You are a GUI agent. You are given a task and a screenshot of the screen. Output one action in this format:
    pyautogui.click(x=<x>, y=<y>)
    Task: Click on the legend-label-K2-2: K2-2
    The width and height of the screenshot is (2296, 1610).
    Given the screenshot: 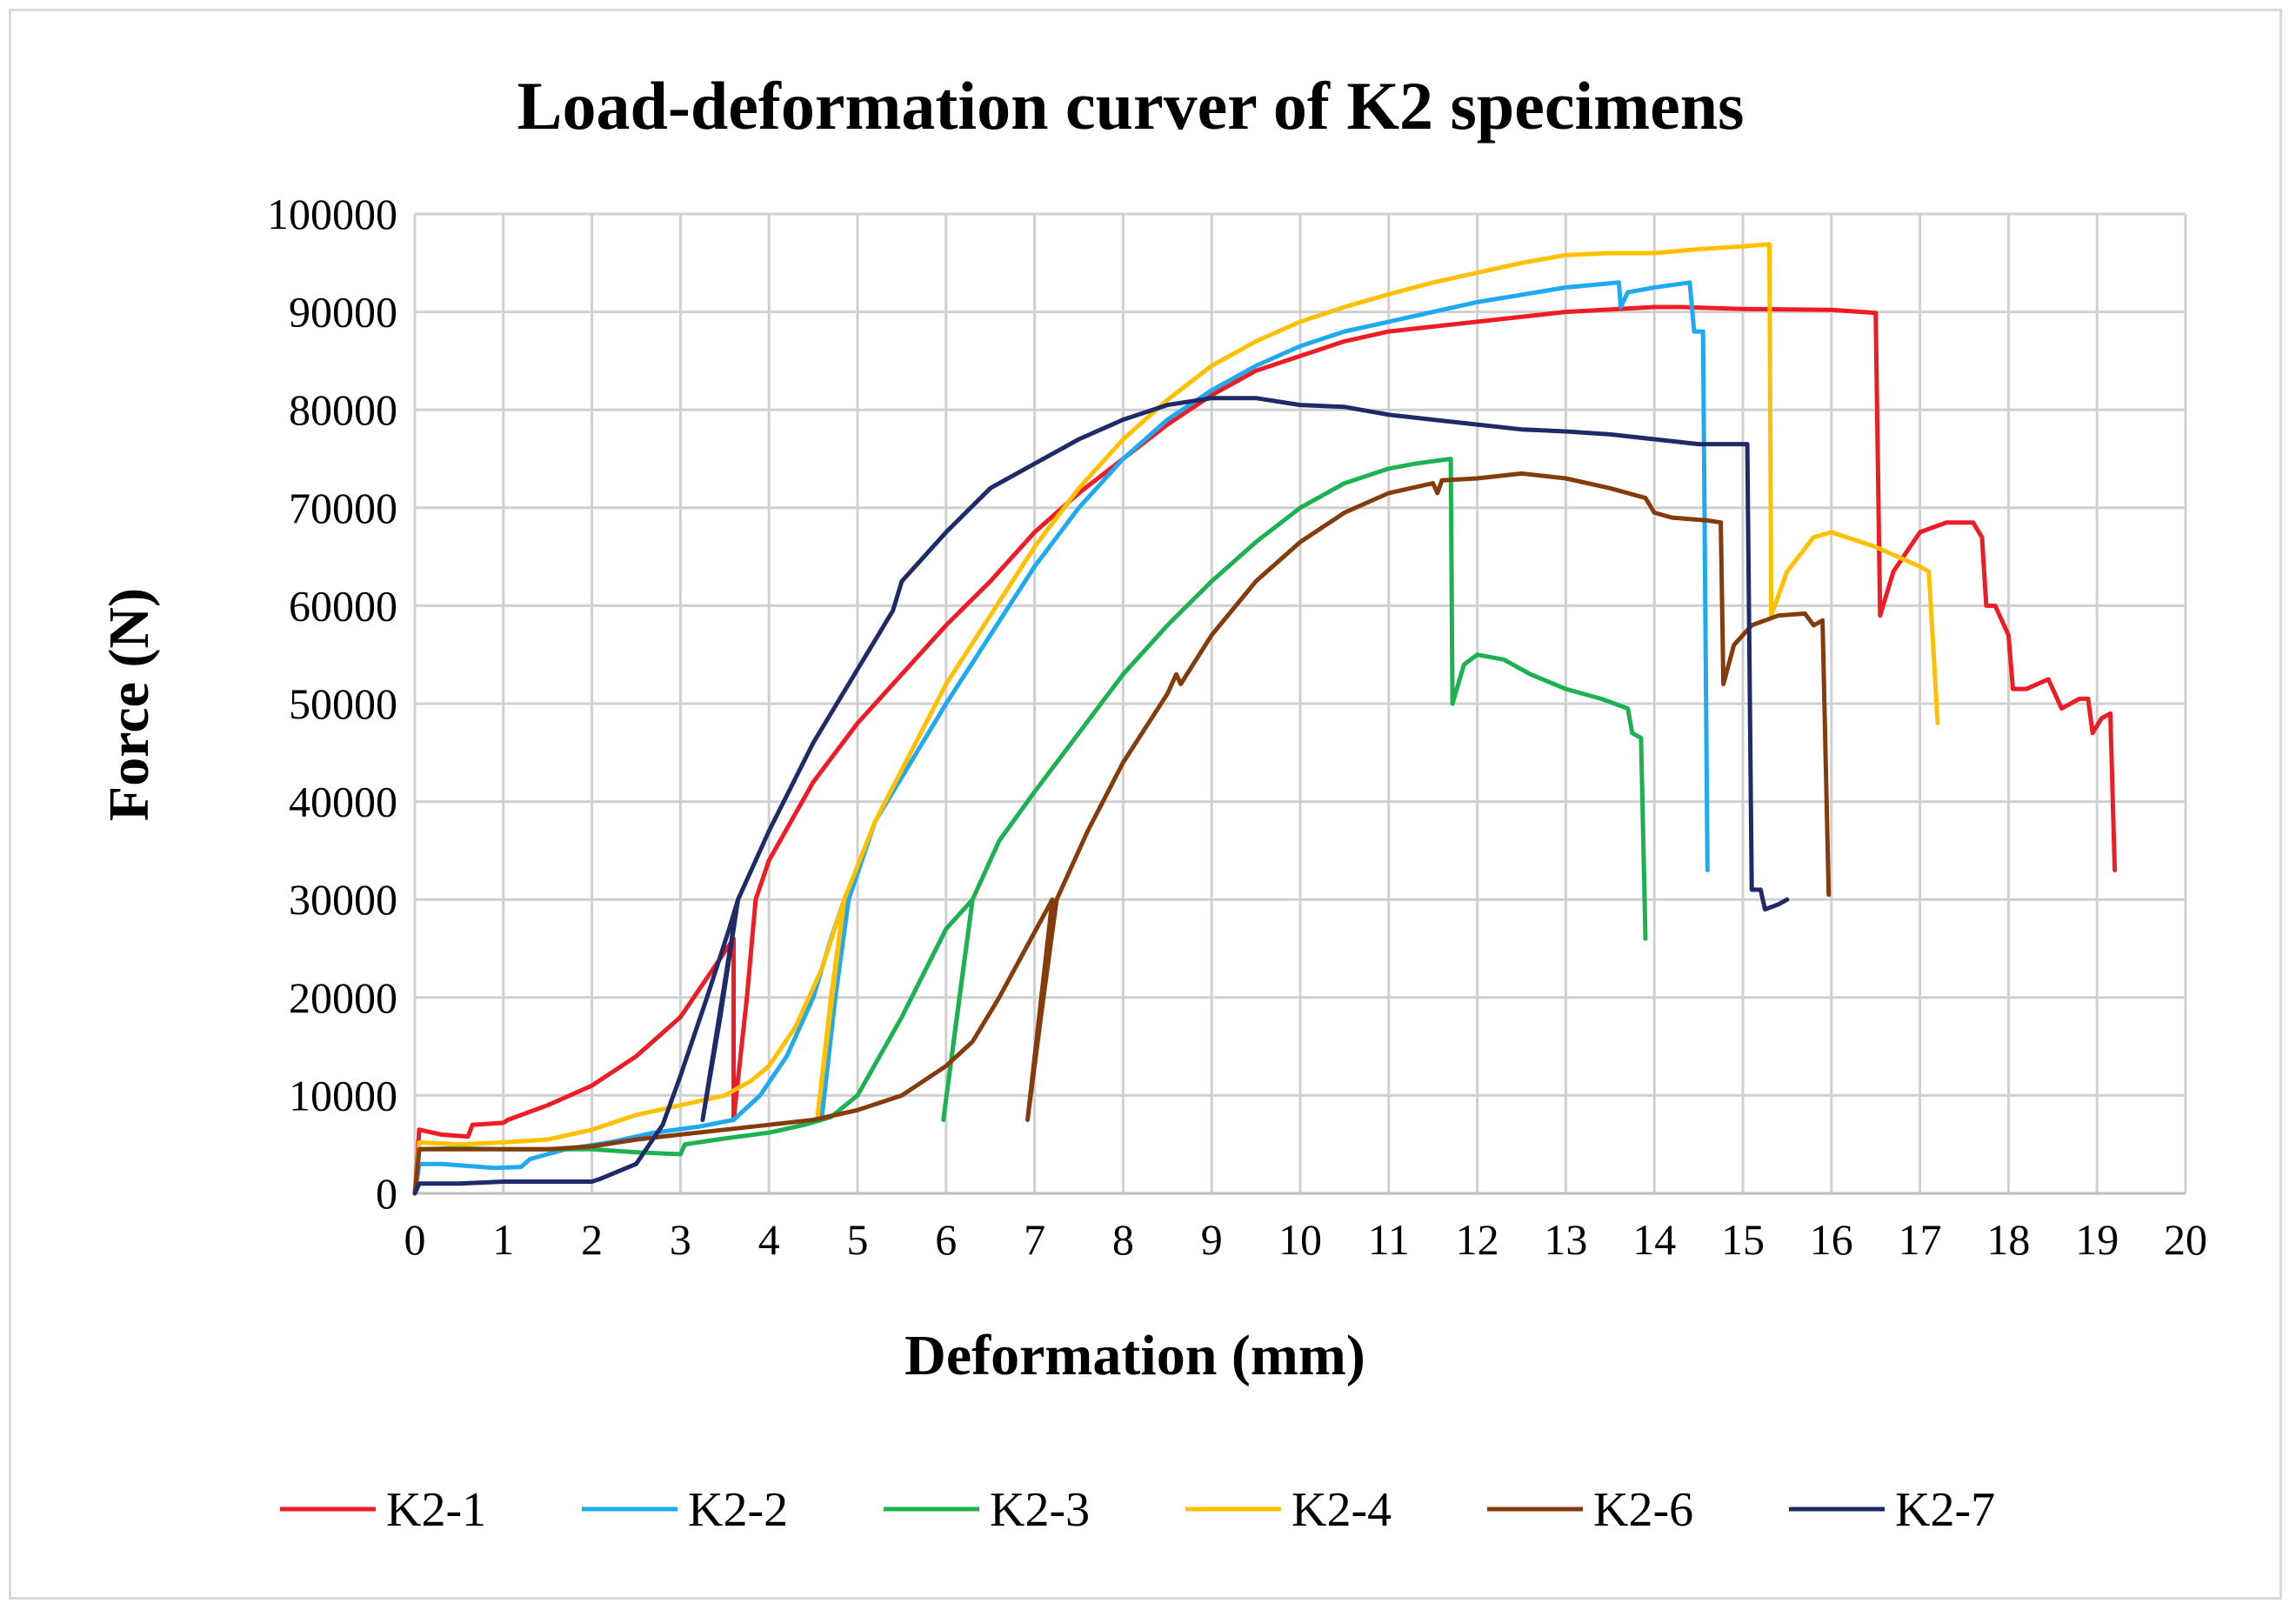 What is the action you would take?
    pyautogui.click(x=738, y=1510)
    